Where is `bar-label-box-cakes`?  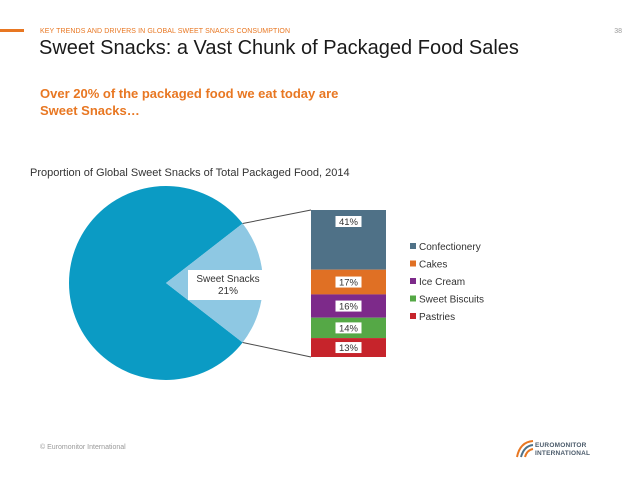 bar-label-box-cakes is located at coordinates (348, 282).